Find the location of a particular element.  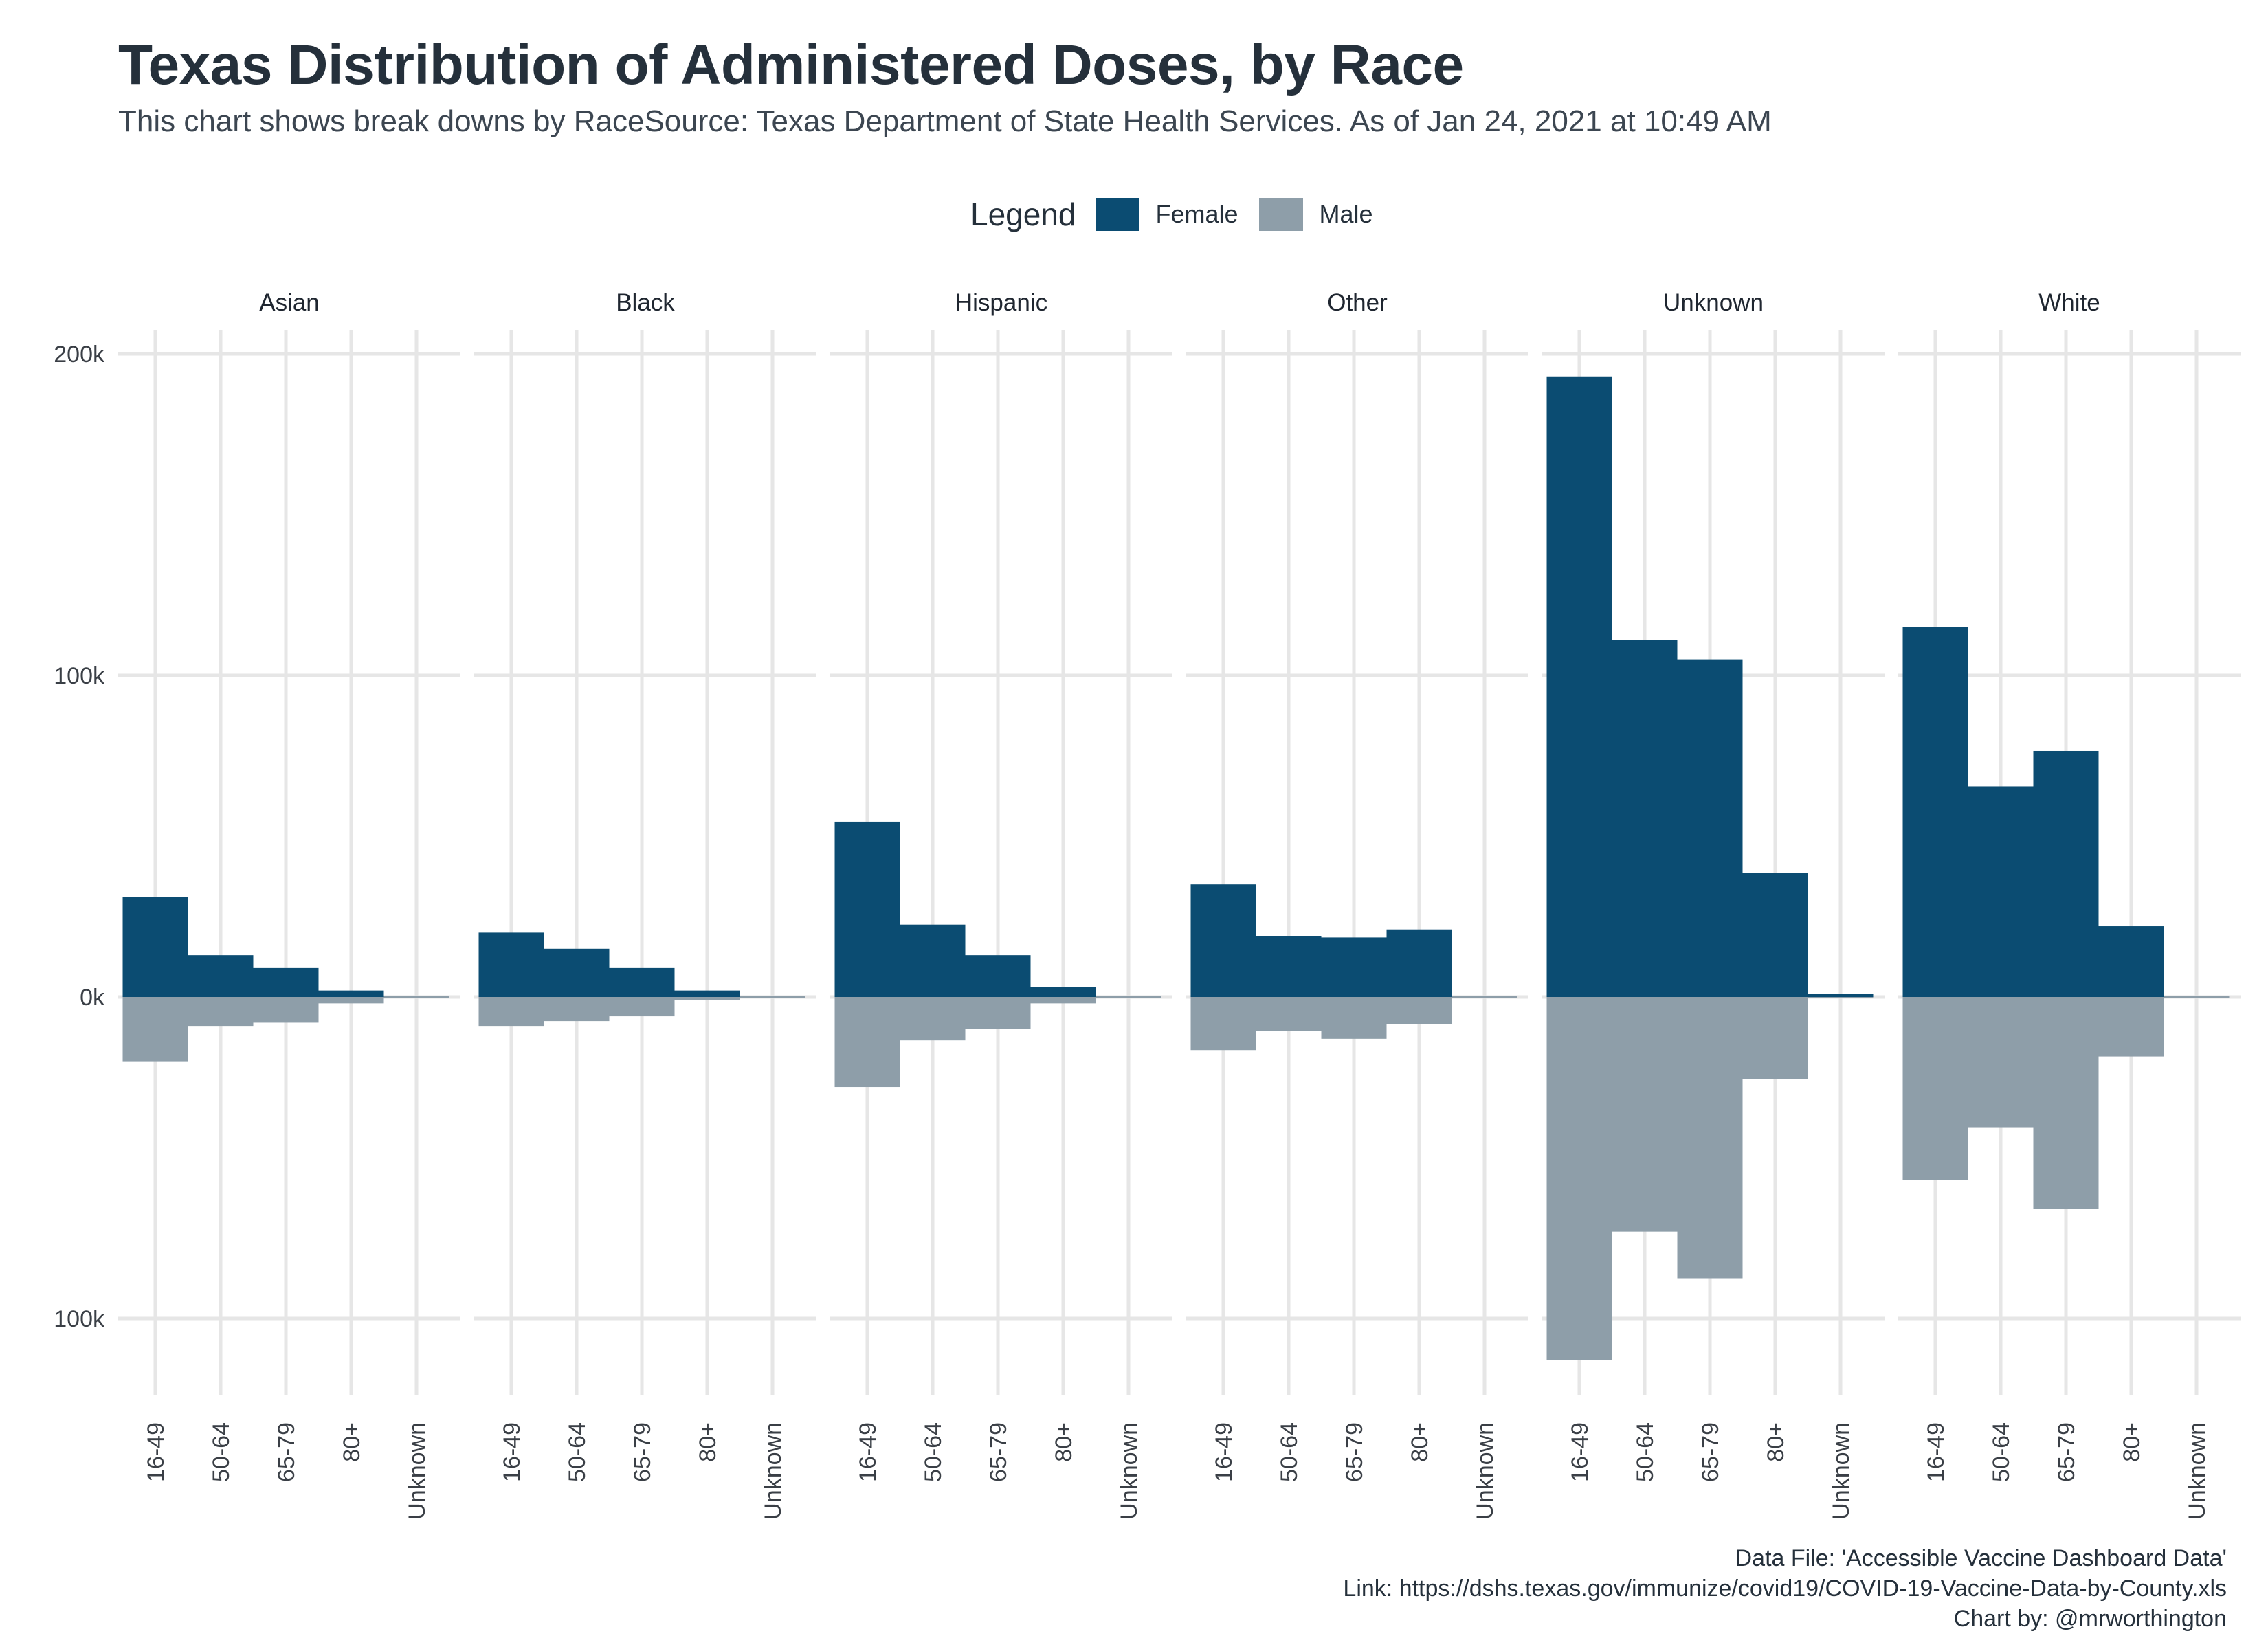

legend-swatch-female is located at coordinates (1117, 214).